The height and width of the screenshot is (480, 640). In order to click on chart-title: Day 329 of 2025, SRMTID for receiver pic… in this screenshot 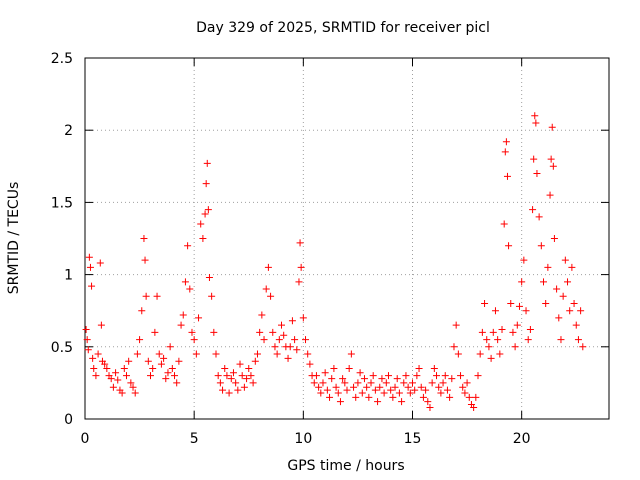, I will do `click(343, 28)`.